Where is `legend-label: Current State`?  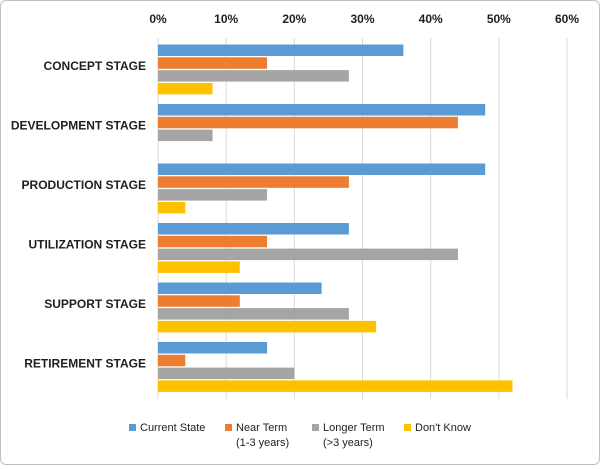 legend-label: Current State is located at coordinates (172, 428).